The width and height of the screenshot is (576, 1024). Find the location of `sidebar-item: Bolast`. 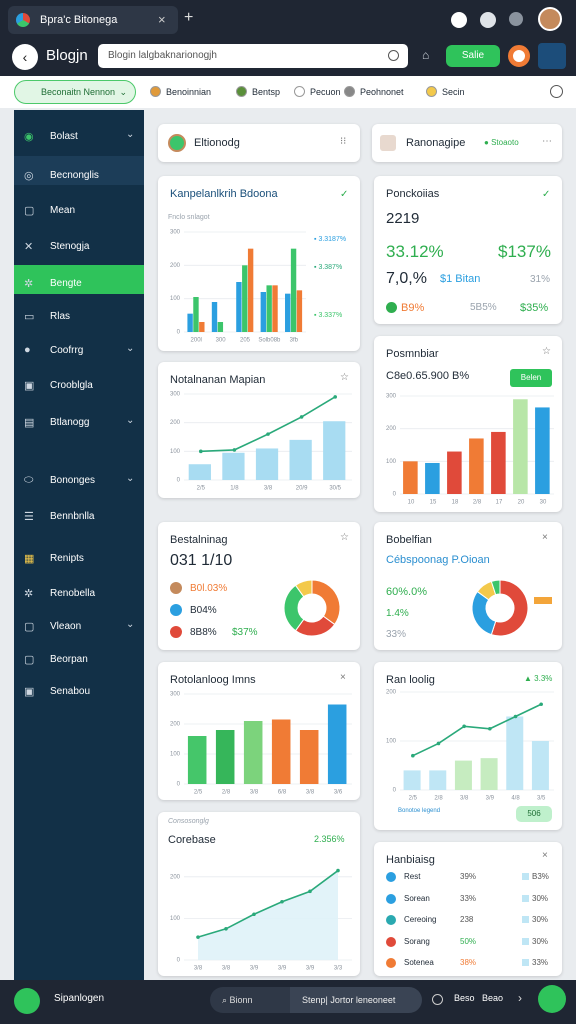

sidebar-item: Bolast is located at coordinates (64, 136).